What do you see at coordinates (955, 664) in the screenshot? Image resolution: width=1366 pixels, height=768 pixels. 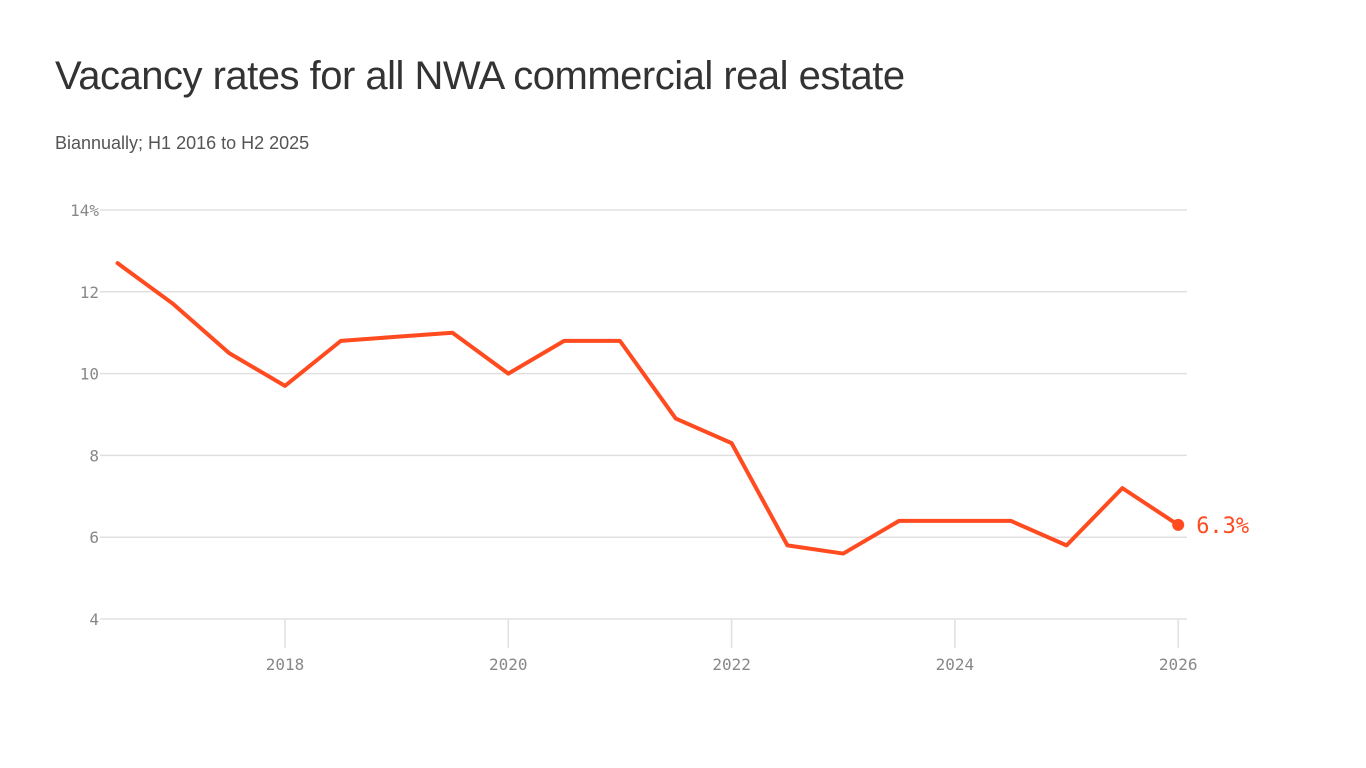 I see `x-tick-label: 2024` at bounding box center [955, 664].